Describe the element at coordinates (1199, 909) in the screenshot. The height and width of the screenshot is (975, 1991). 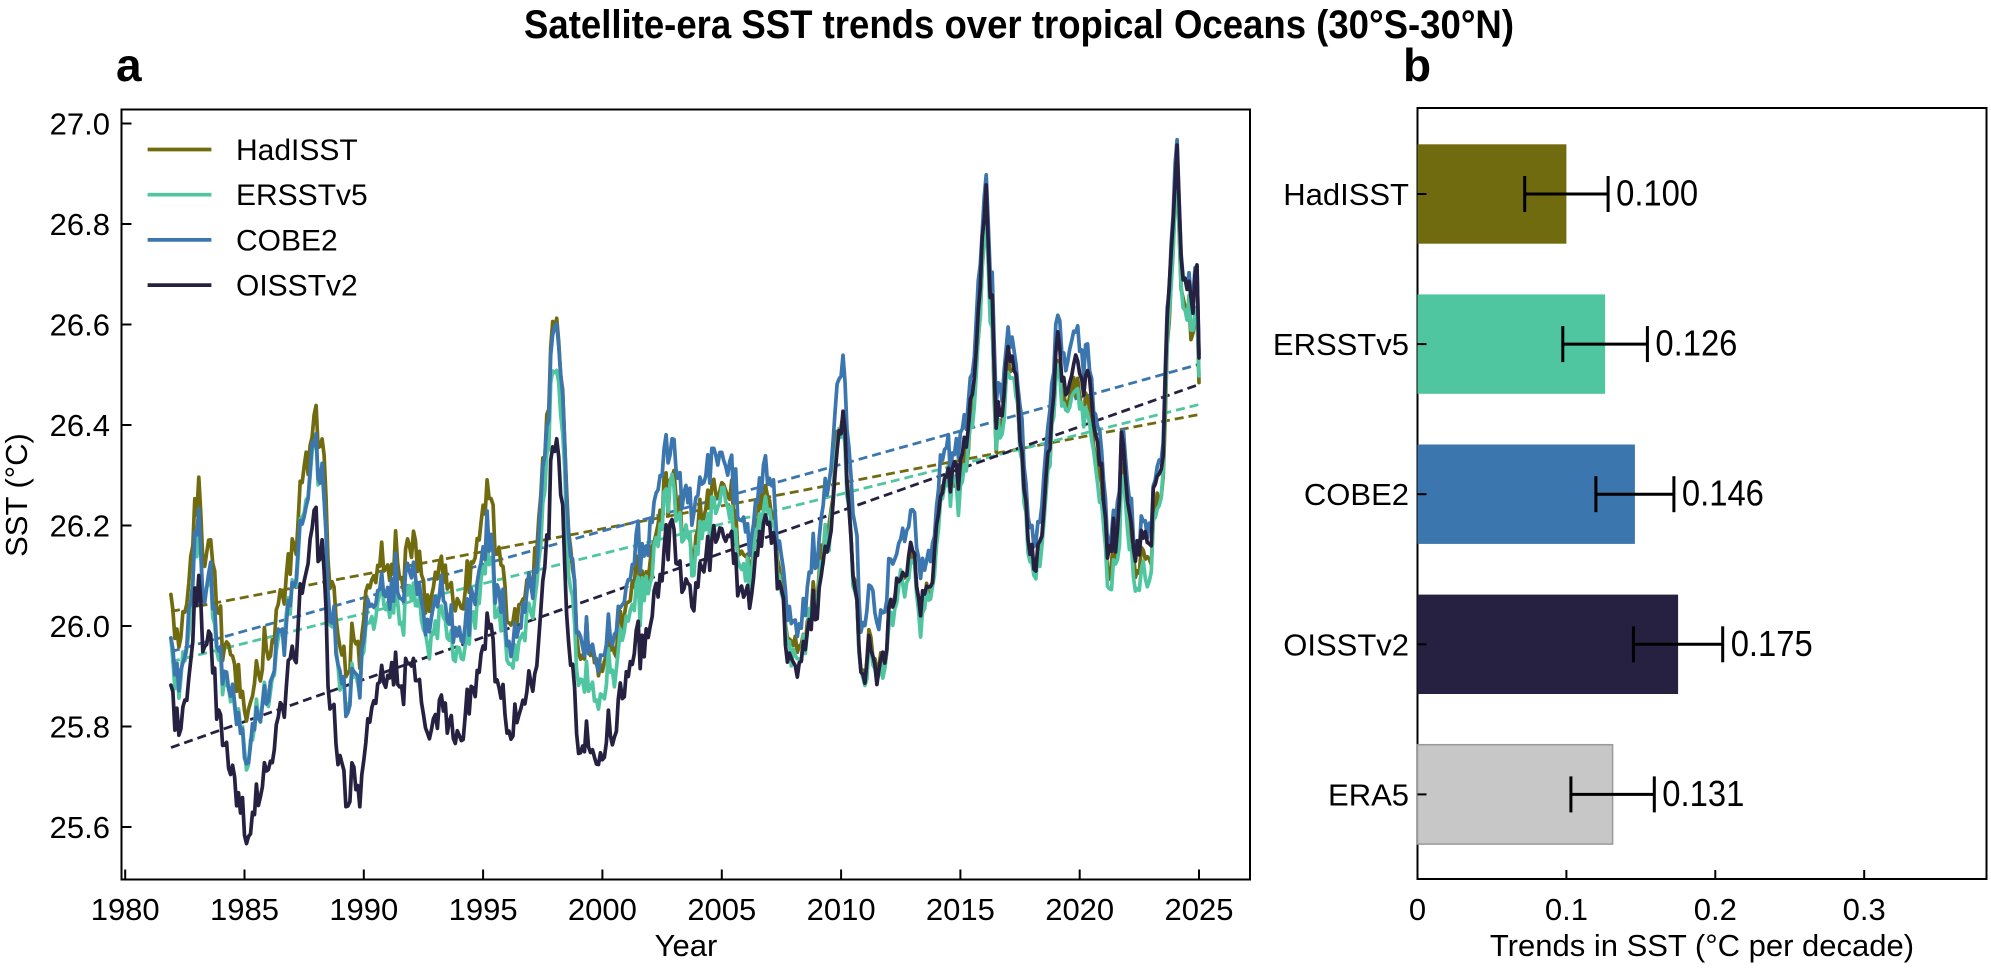
I see `svg-text: 2025` at that location.